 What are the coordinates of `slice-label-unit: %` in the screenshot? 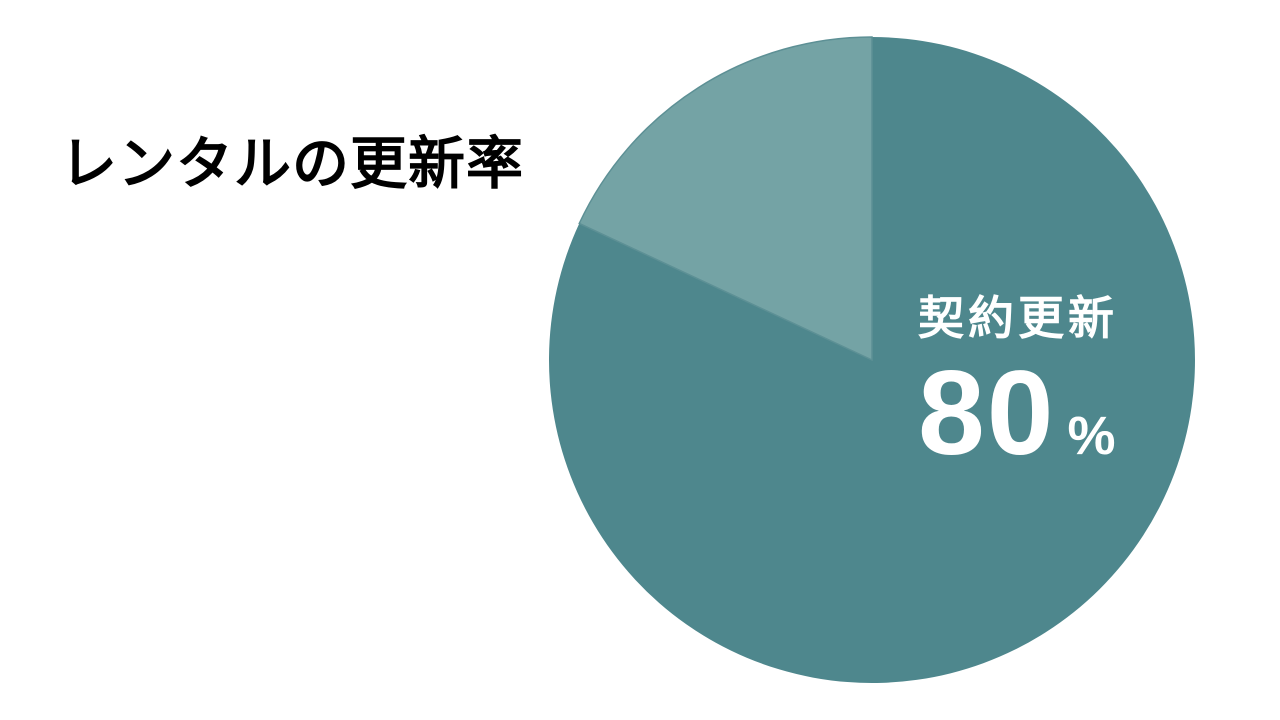 It's located at (1091, 435).